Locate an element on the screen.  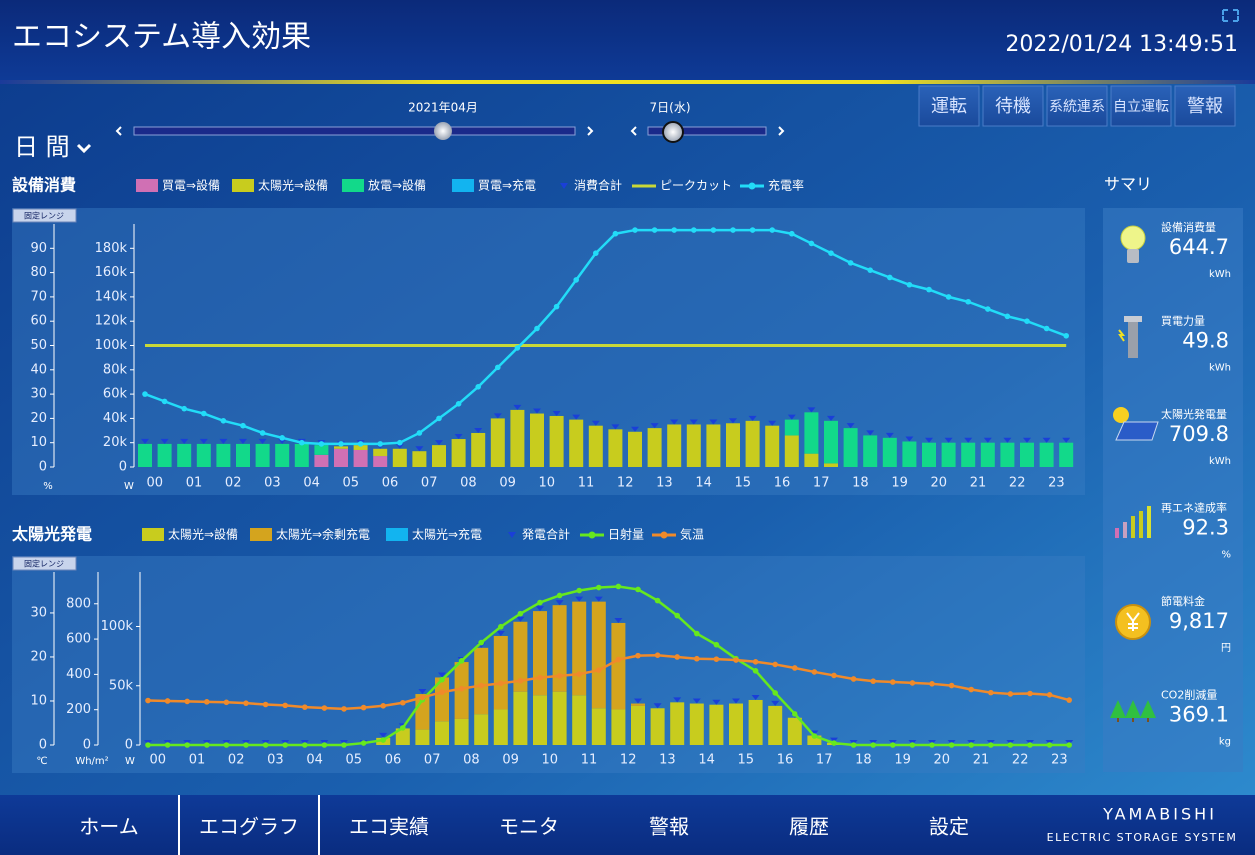
status-button-label: 自立運転 is located at coordinates (1141, 107).